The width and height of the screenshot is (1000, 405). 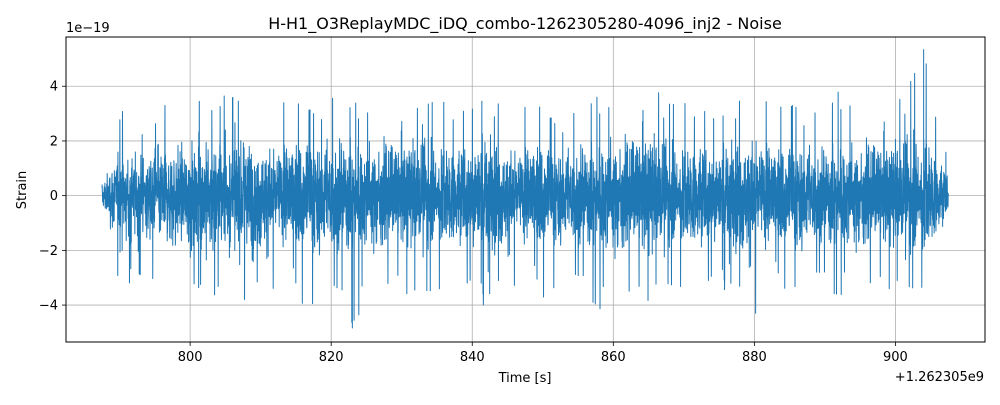 What do you see at coordinates (754, 357) in the screenshot?
I see `x-tick-label: 880` at bounding box center [754, 357].